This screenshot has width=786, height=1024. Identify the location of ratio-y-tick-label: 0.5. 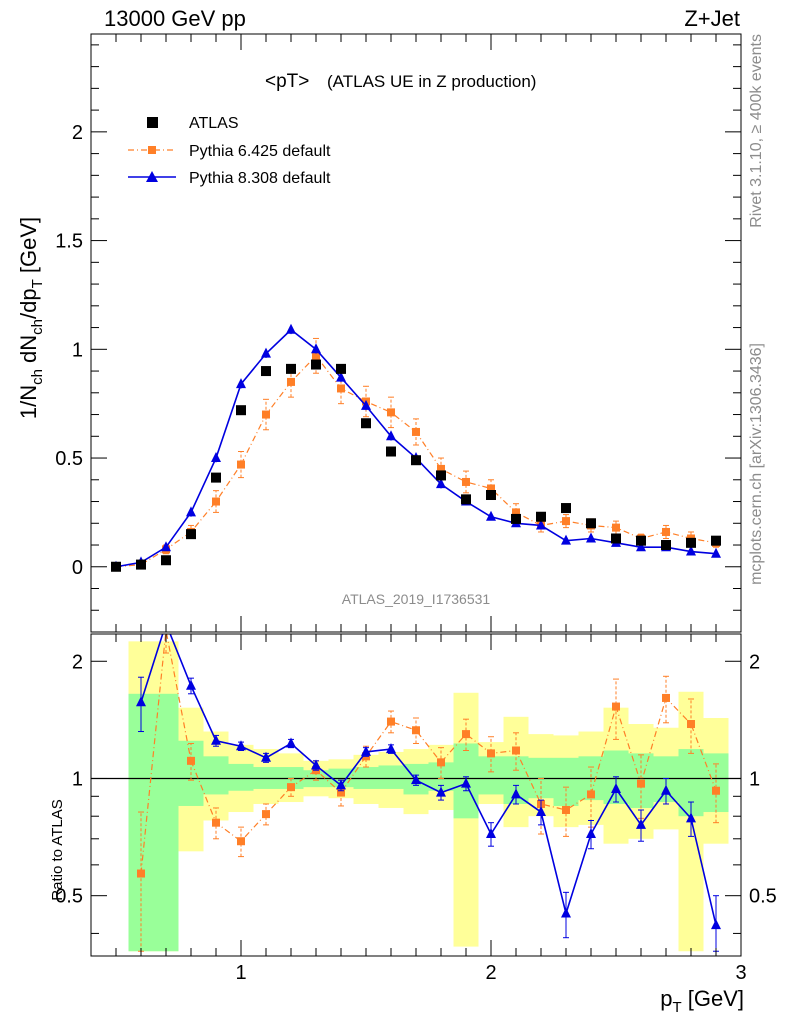
(69, 897).